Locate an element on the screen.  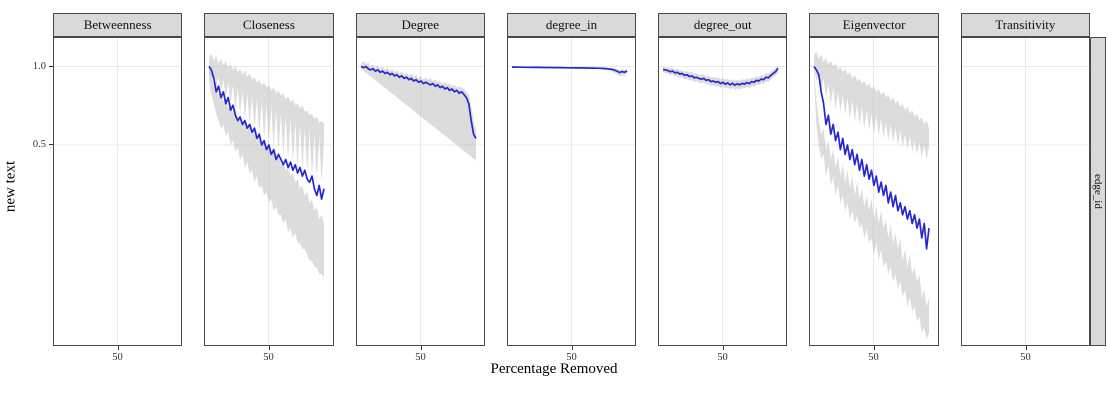
facet-panel-closeness is located at coordinates (269, 191).